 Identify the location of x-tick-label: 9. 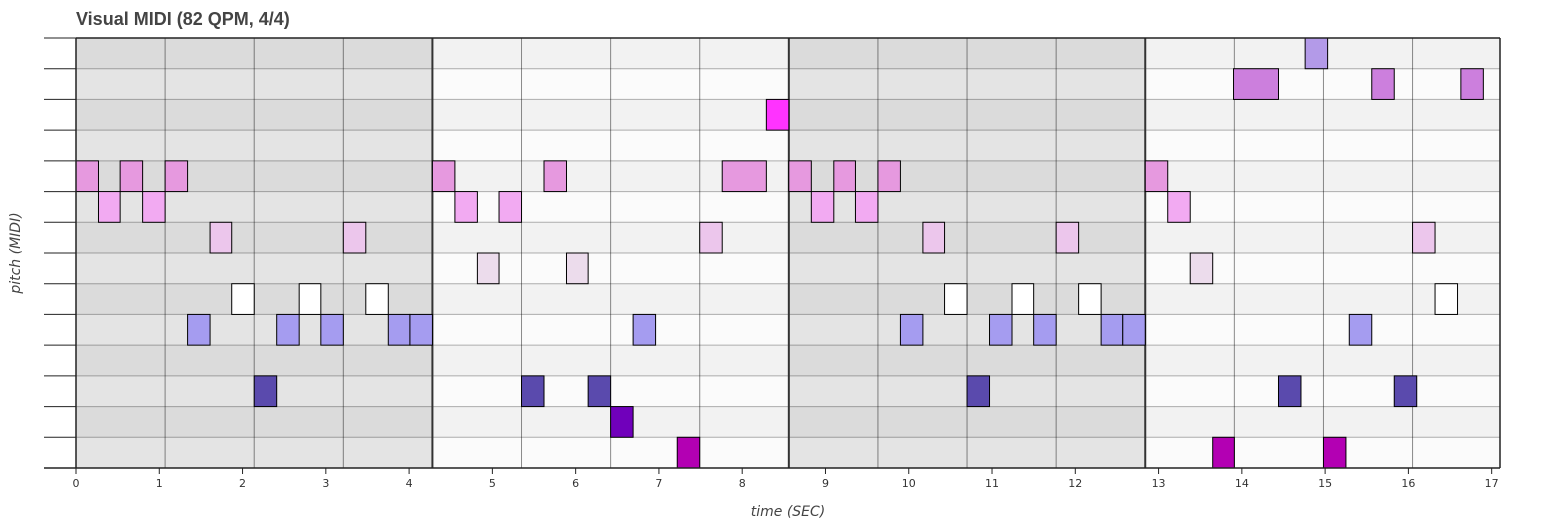
(825, 483).